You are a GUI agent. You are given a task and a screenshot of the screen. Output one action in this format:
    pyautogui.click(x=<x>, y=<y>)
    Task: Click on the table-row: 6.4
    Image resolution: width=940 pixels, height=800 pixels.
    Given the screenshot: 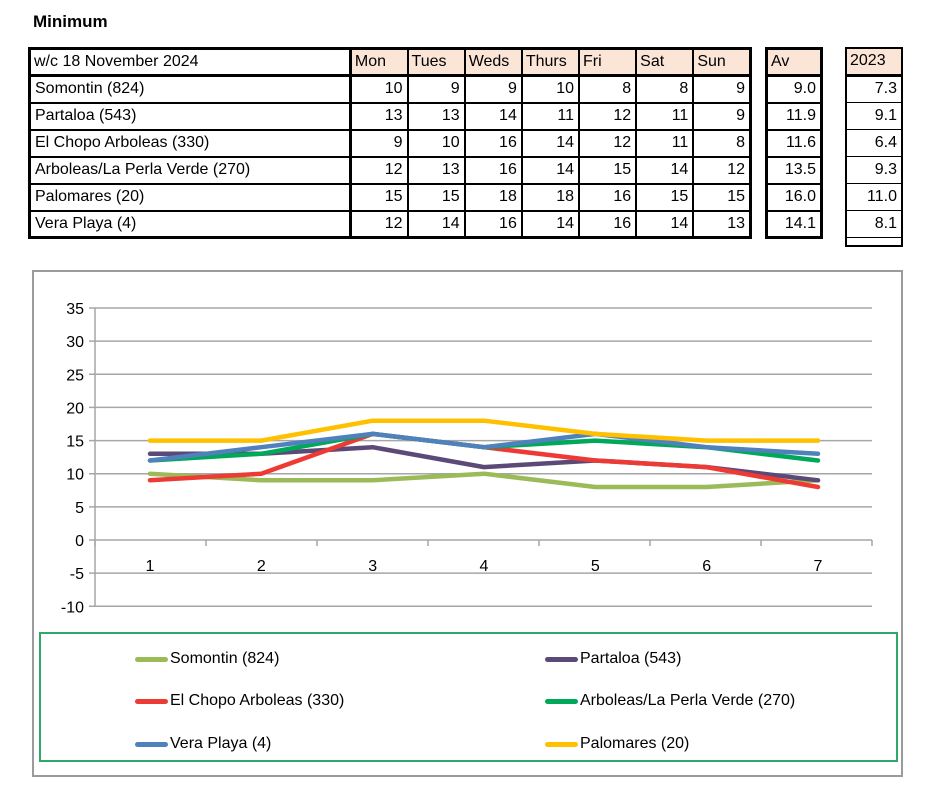 What is the action you would take?
    pyautogui.click(x=874, y=142)
    